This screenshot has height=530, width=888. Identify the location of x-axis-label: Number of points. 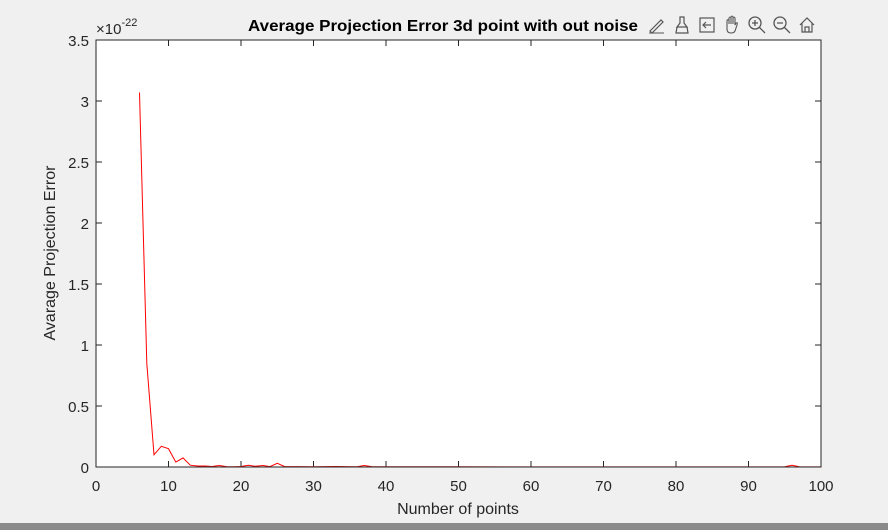
(458, 509).